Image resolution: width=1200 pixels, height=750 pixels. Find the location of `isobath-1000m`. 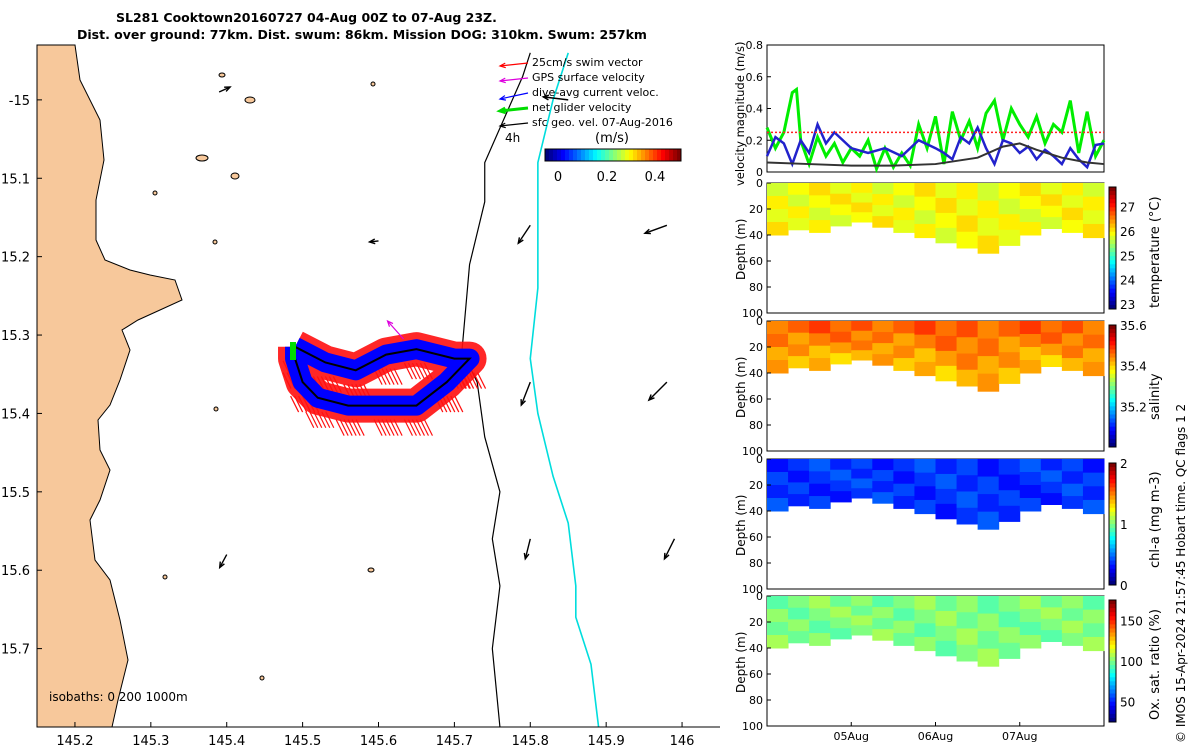

isobath-1000m is located at coordinates (564, 390).